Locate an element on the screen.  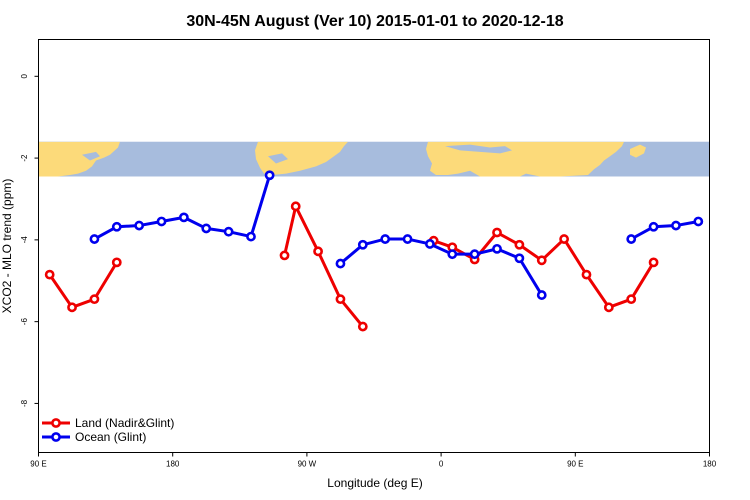
map-land is located at coordinates (342, 159).